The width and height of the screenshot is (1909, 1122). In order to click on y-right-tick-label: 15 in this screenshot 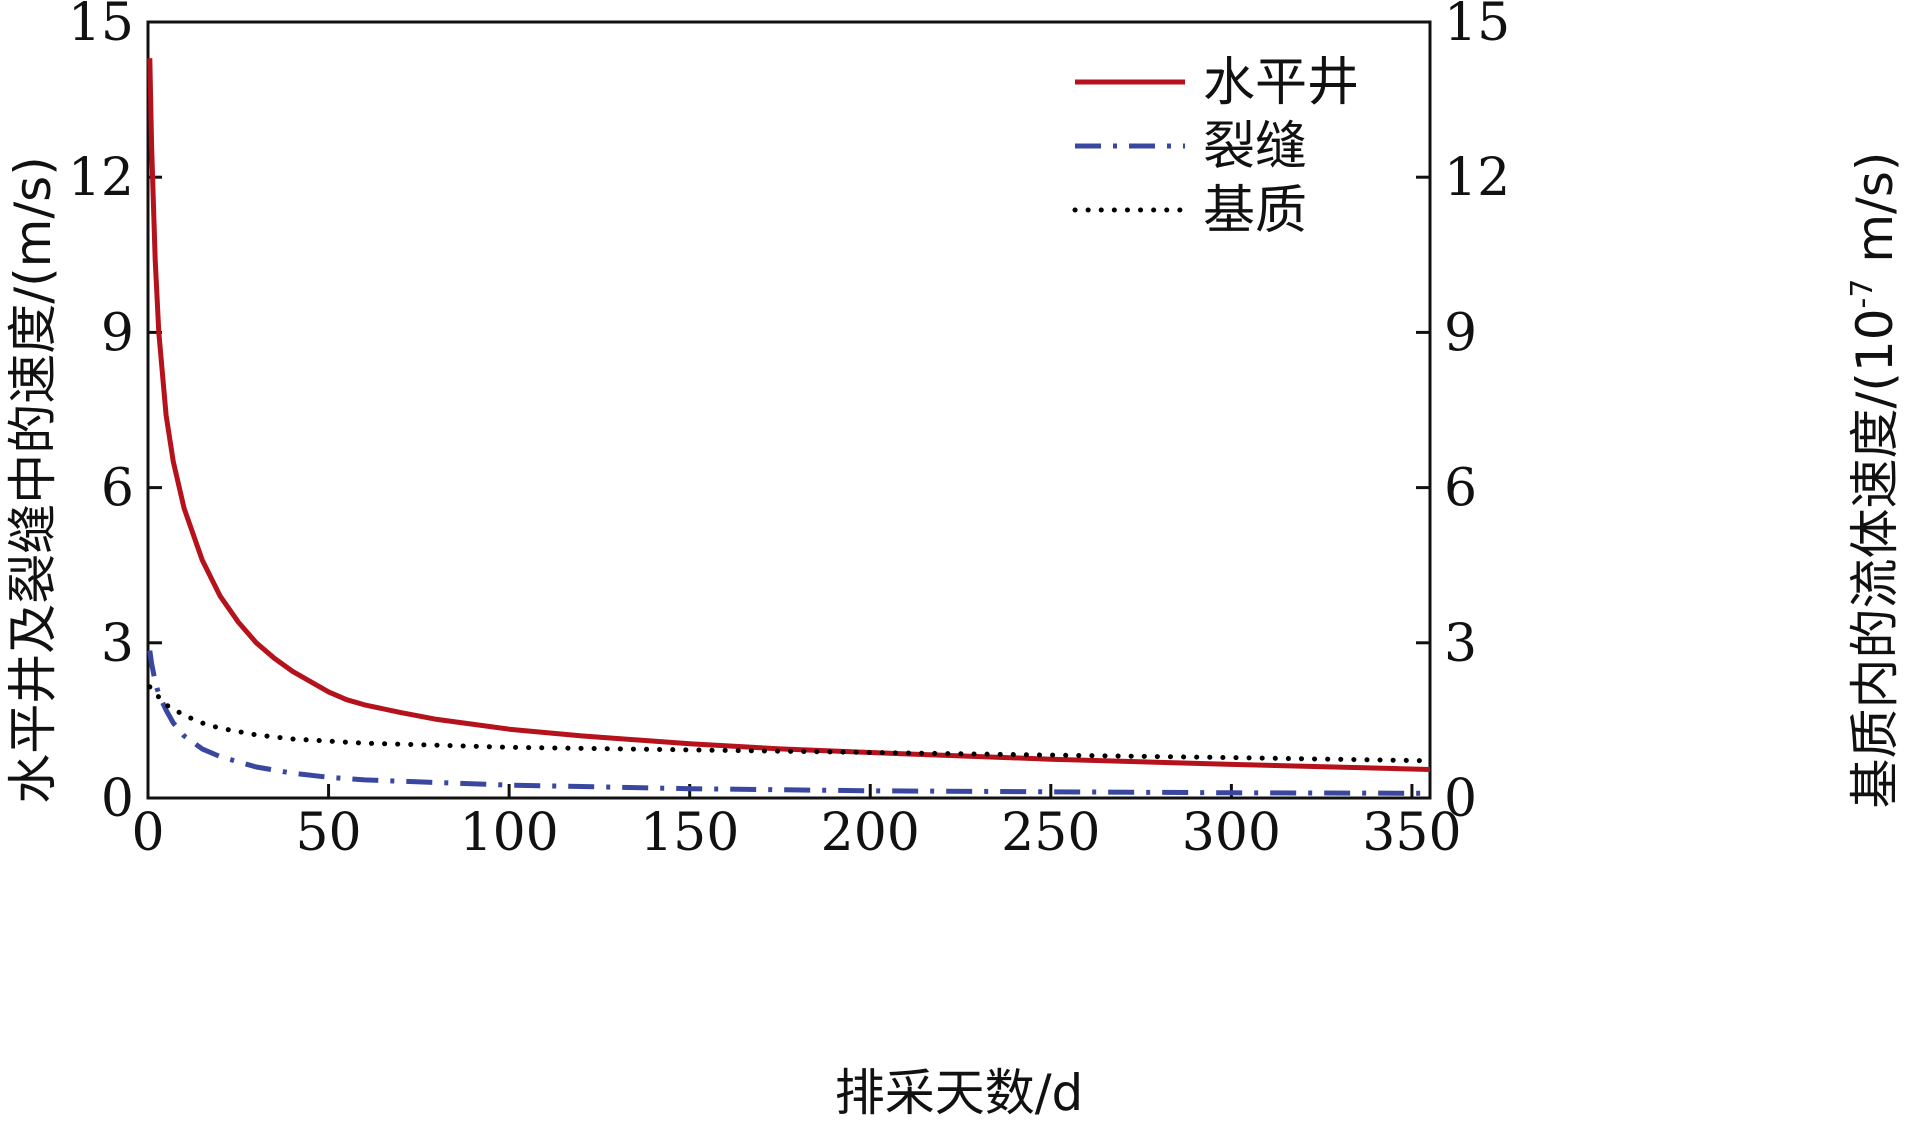, I will do `click(1477, 26)`.